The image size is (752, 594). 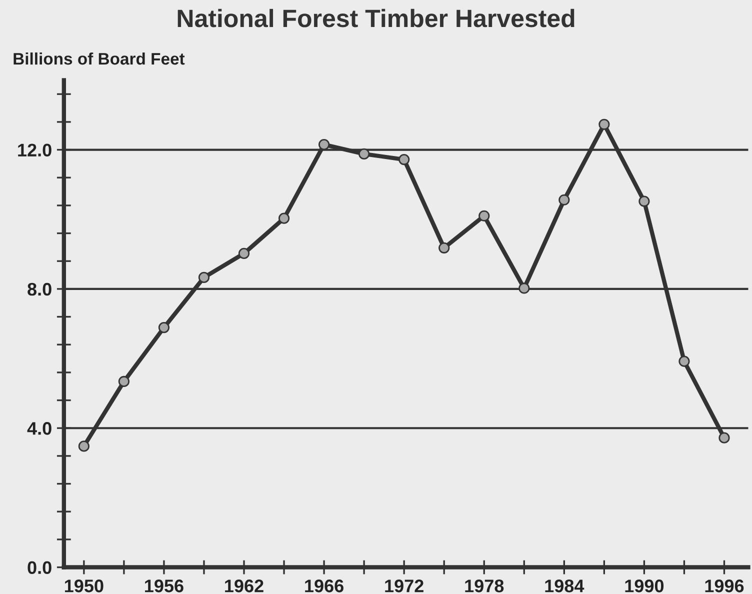 What do you see at coordinates (40, 567) in the screenshot?
I see `y-tick-label: 0.0` at bounding box center [40, 567].